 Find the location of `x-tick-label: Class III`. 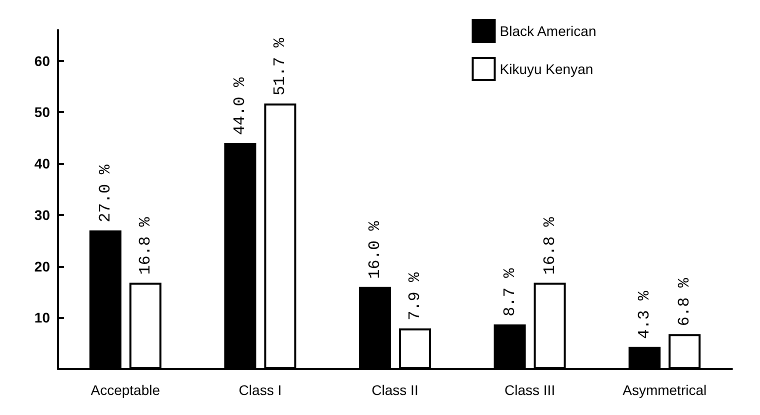

x-tick-label: Class III is located at coordinates (530, 390).